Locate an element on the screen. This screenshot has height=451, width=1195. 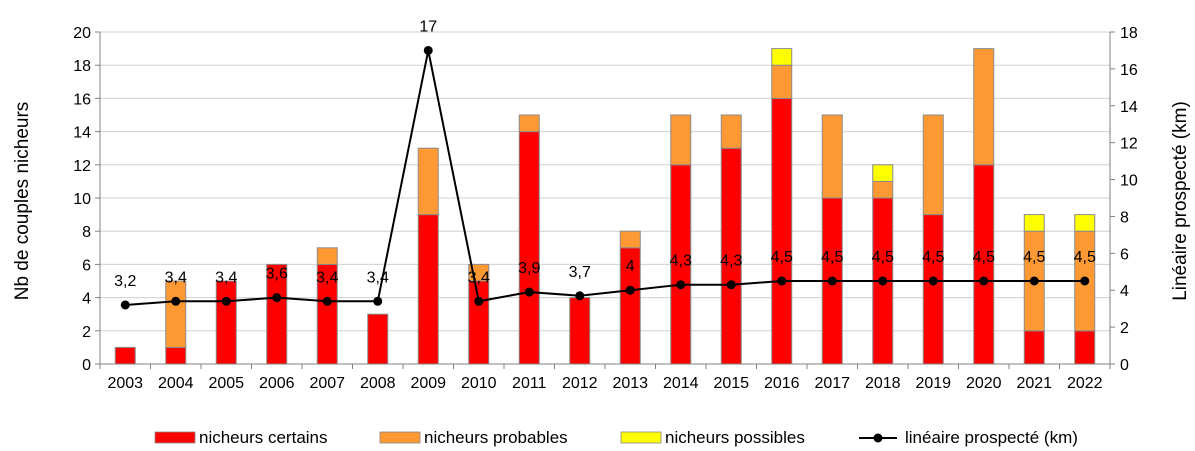
x-tick-label: 2019 is located at coordinates (933, 383).